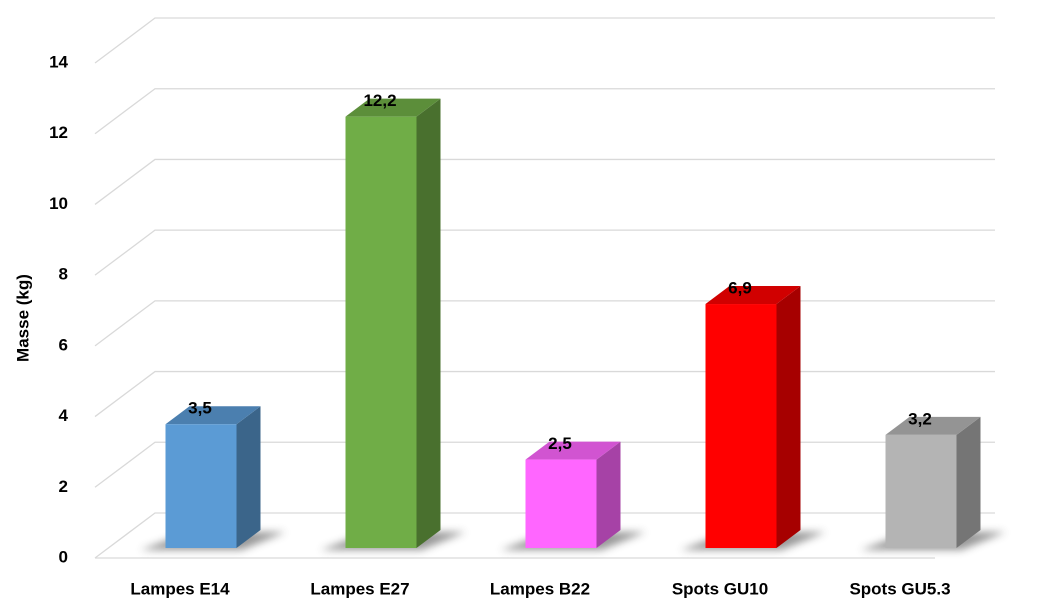 The height and width of the screenshot is (604, 1043). I want to click on y-tick-label: 10, so click(58, 203).